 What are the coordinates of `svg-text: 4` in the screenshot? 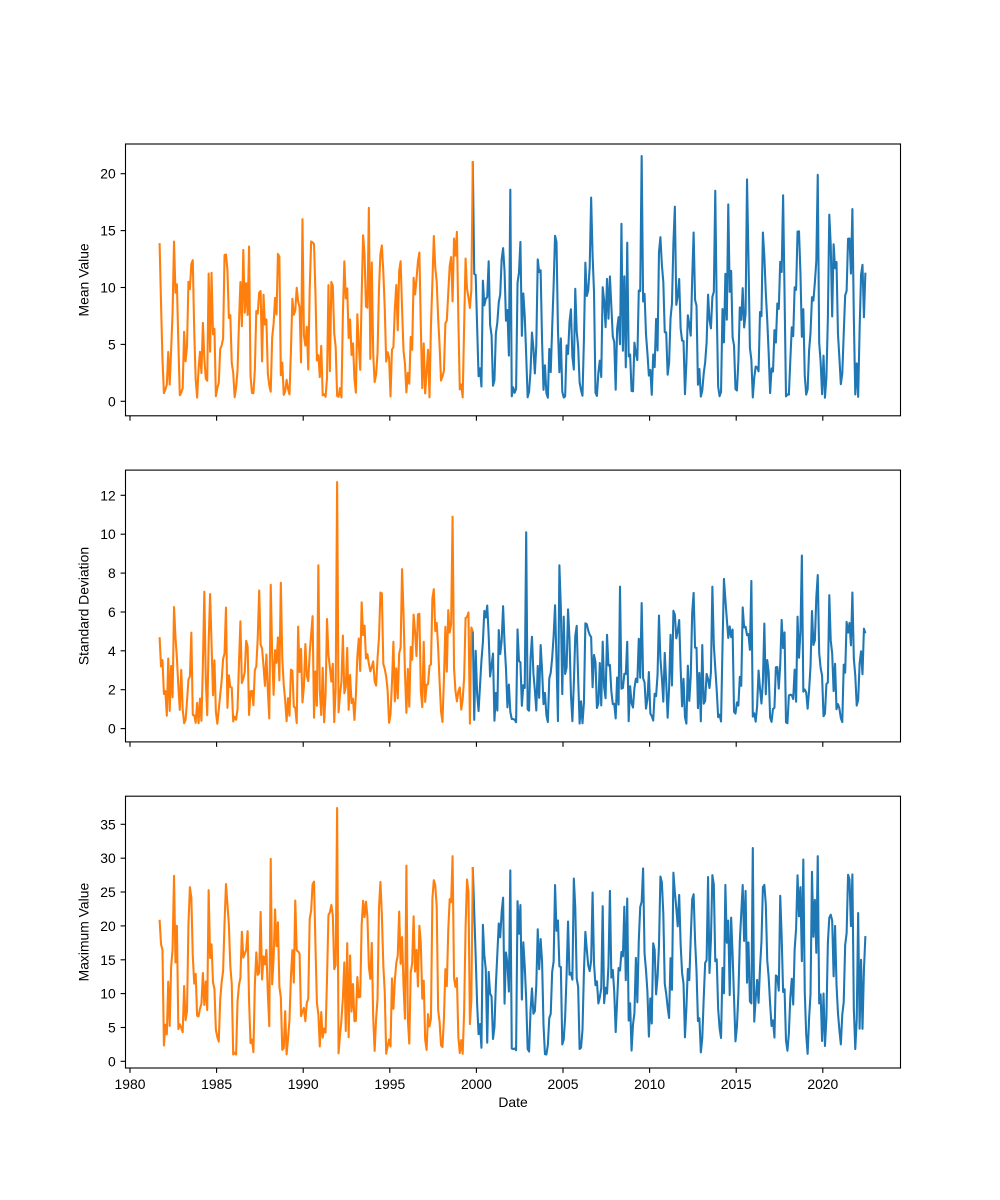 It's located at (112, 651).